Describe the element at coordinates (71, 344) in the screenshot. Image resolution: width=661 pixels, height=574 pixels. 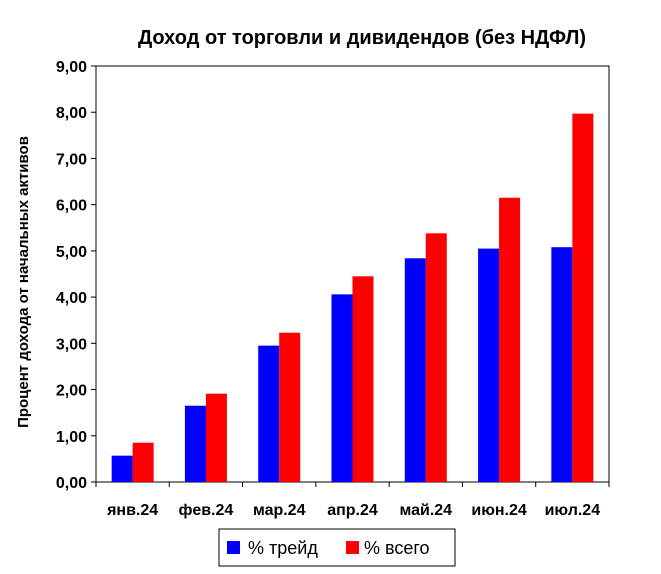
I see `y-tick-label: 3,00` at that location.